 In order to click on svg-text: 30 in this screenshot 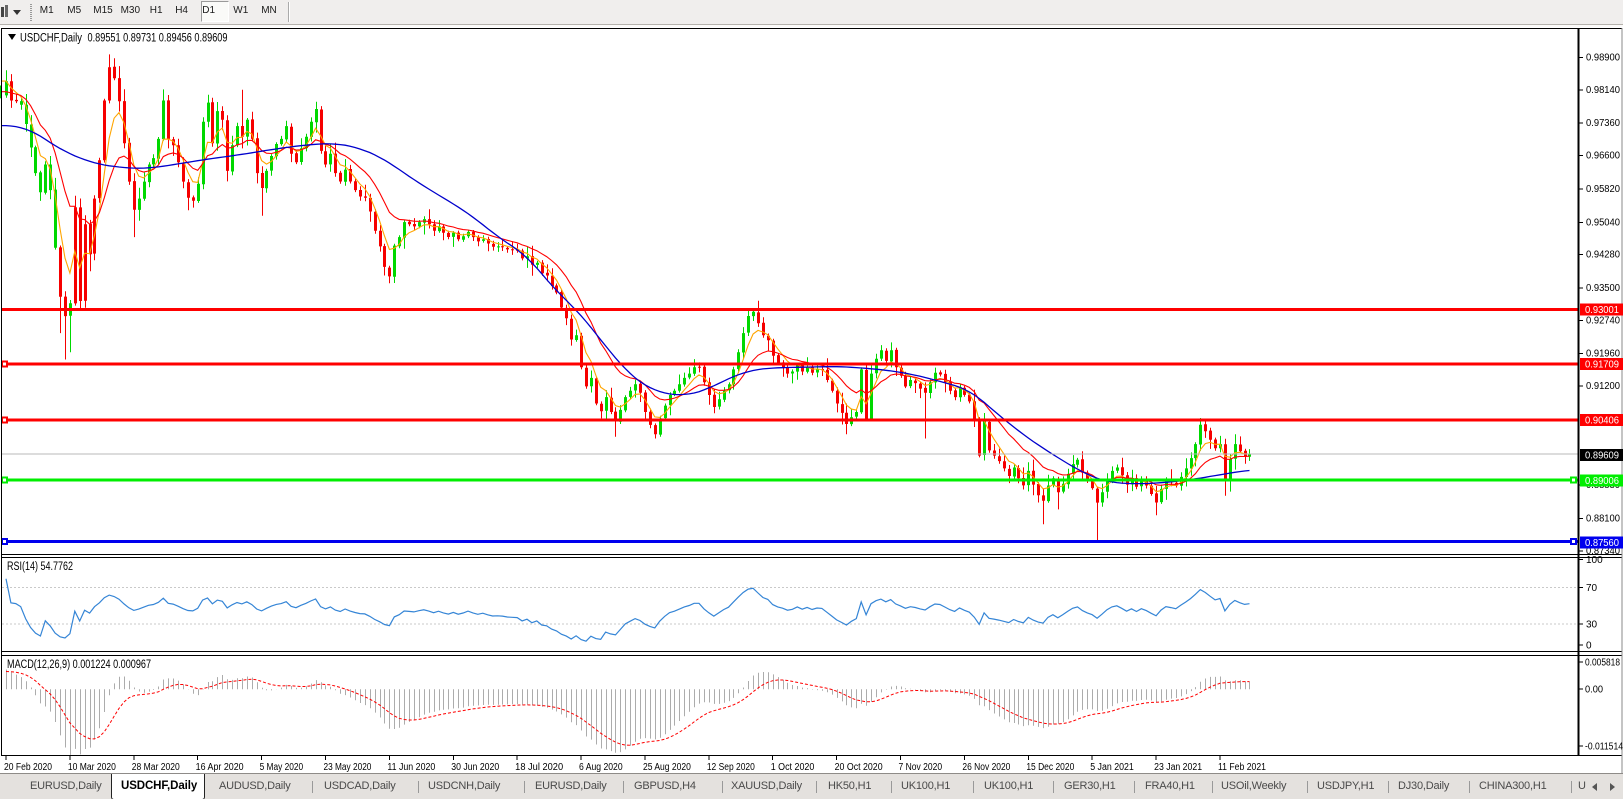, I will do `click(1592, 624)`.